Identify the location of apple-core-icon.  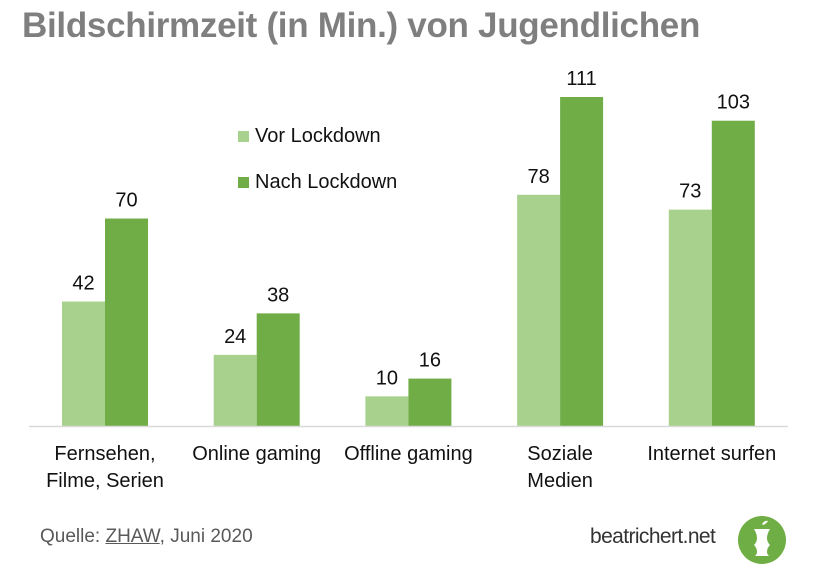
(762, 540).